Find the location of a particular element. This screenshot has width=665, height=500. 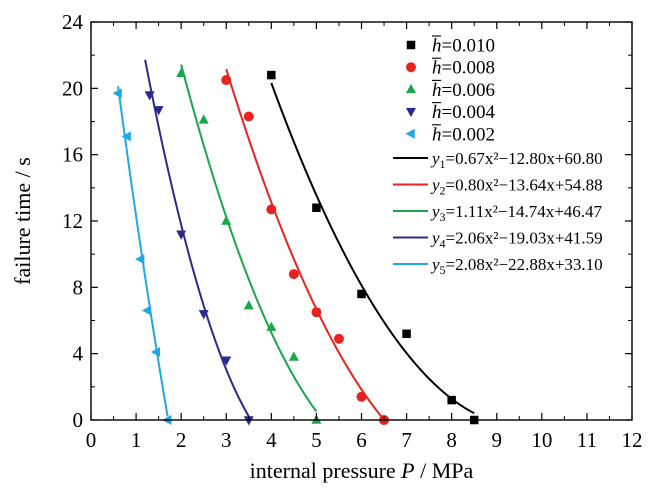

y-tick-label-8: 8 is located at coordinates (78, 287).